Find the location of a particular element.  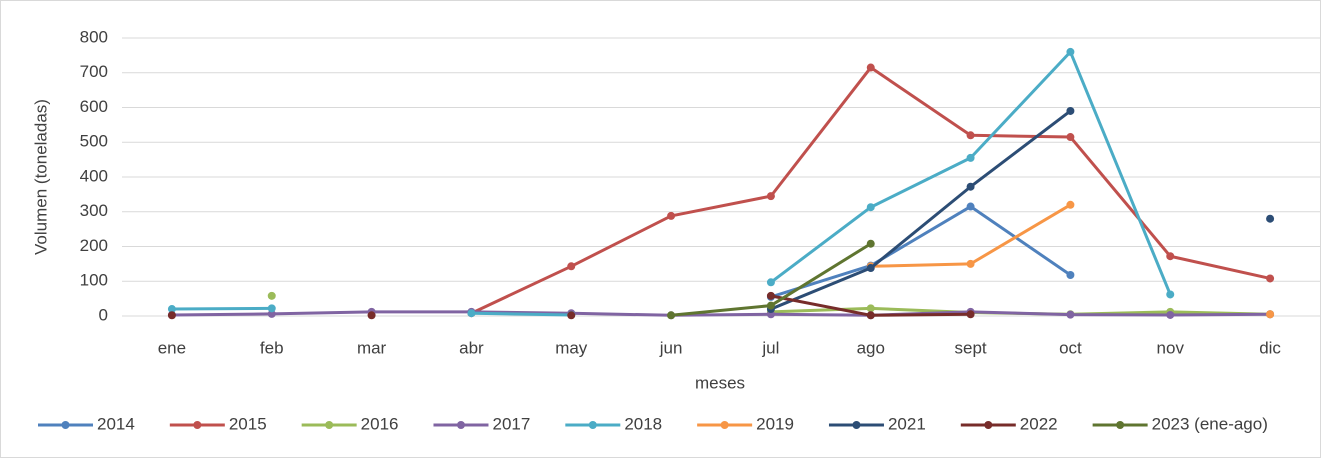

legend-label: 2021 is located at coordinates (907, 423).